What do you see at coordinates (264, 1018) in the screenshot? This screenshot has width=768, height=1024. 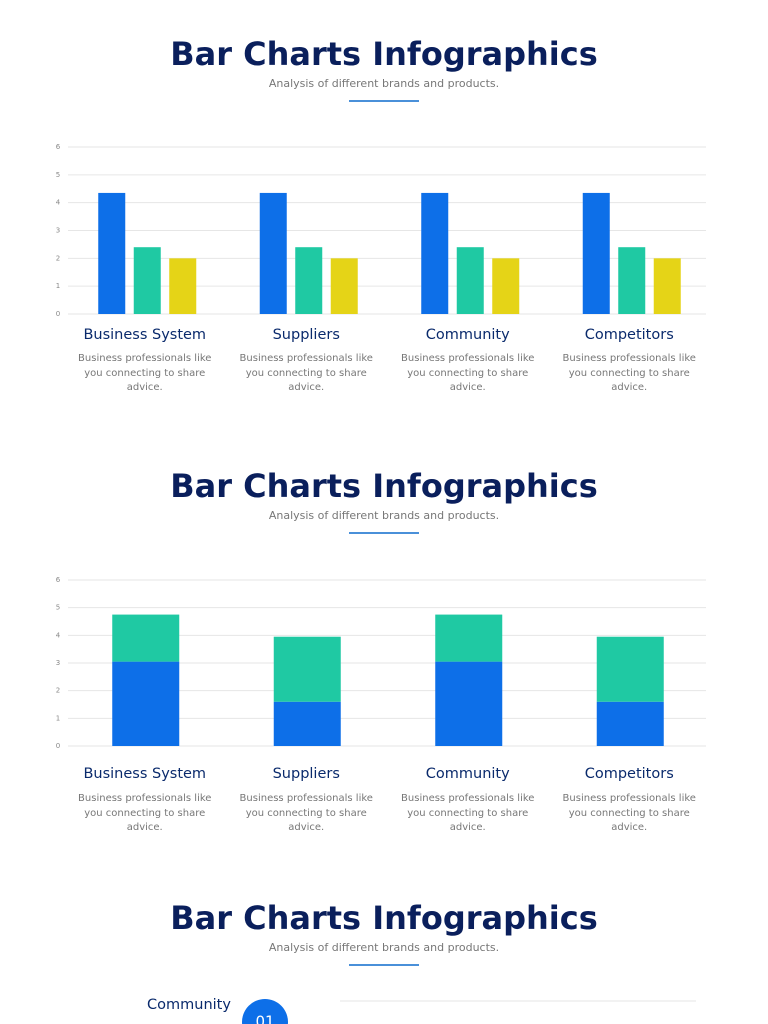 I see `timeline-number: 01` at bounding box center [264, 1018].